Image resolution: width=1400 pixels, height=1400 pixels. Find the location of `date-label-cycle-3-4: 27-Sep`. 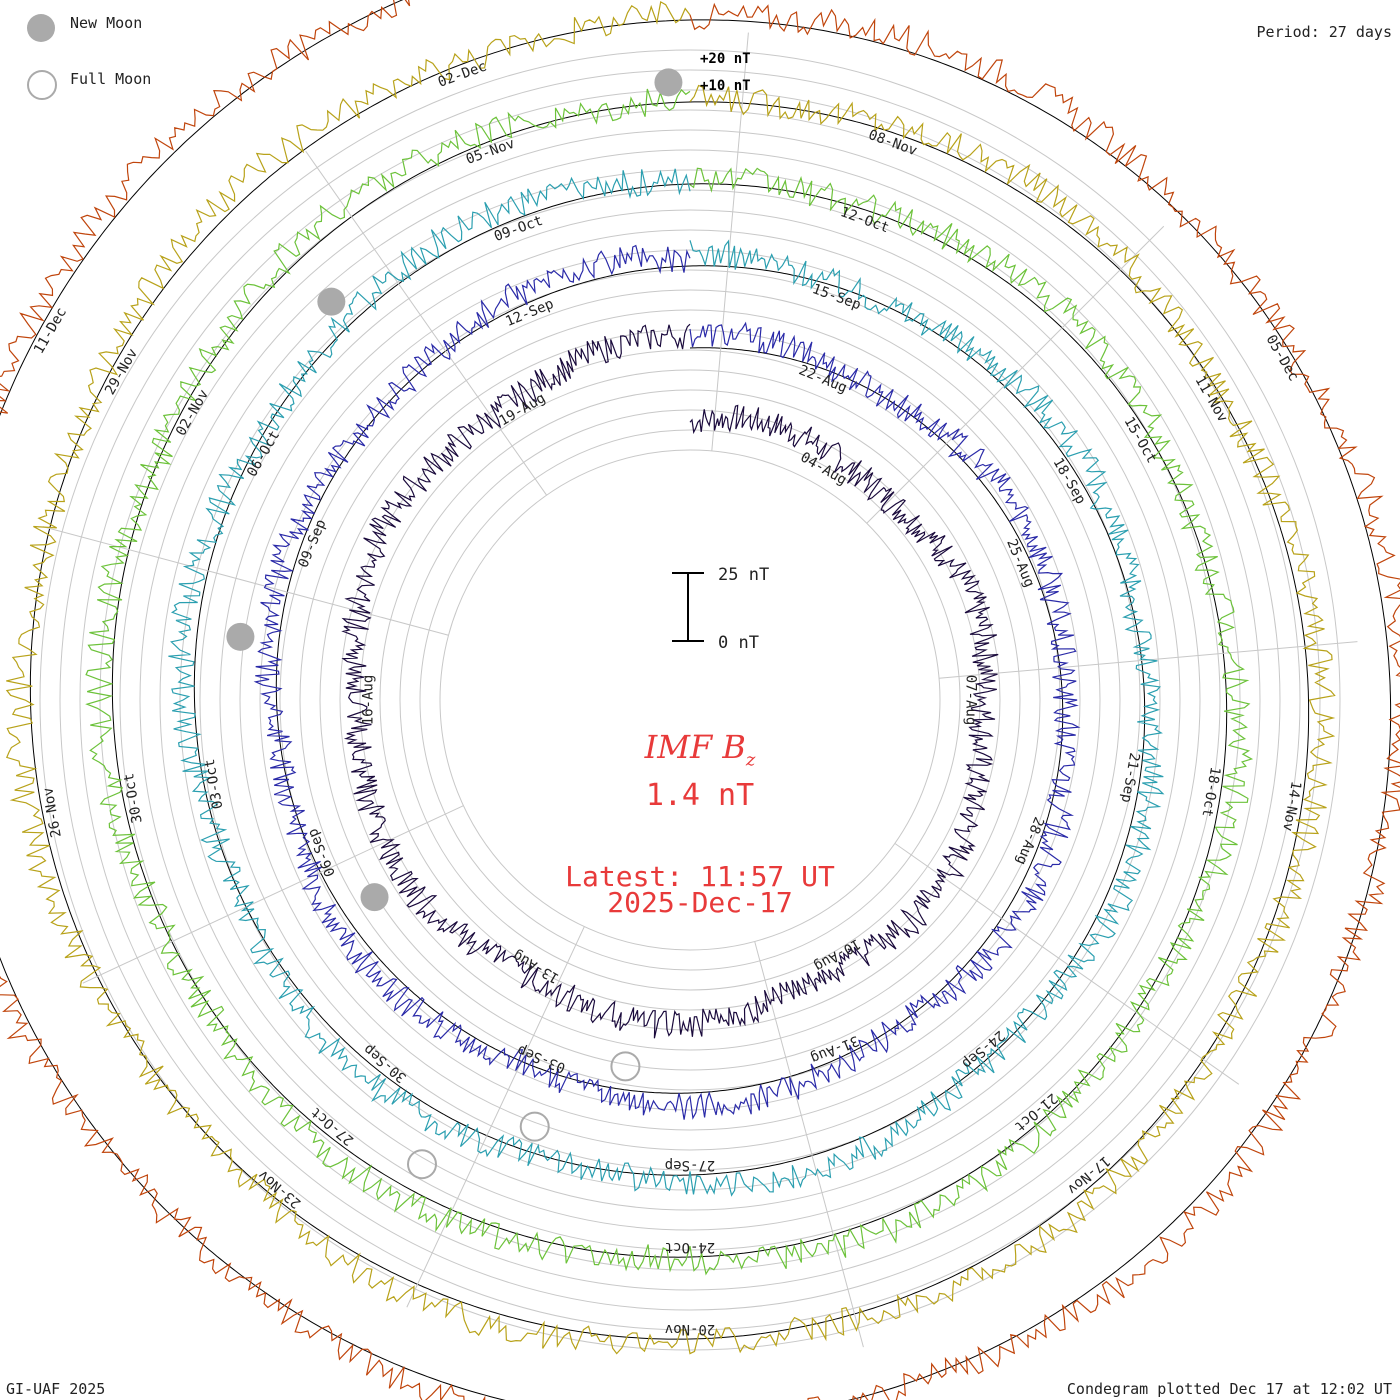

date-label-cycle-3-4: 27-Sep is located at coordinates (690, 1165).